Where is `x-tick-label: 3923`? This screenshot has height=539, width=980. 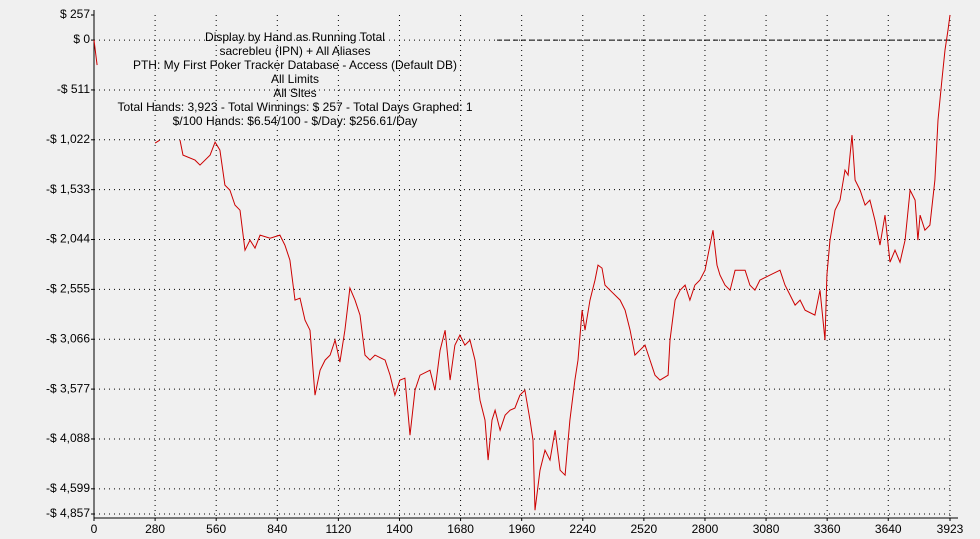 x-tick-label: 3923 is located at coordinates (950, 529).